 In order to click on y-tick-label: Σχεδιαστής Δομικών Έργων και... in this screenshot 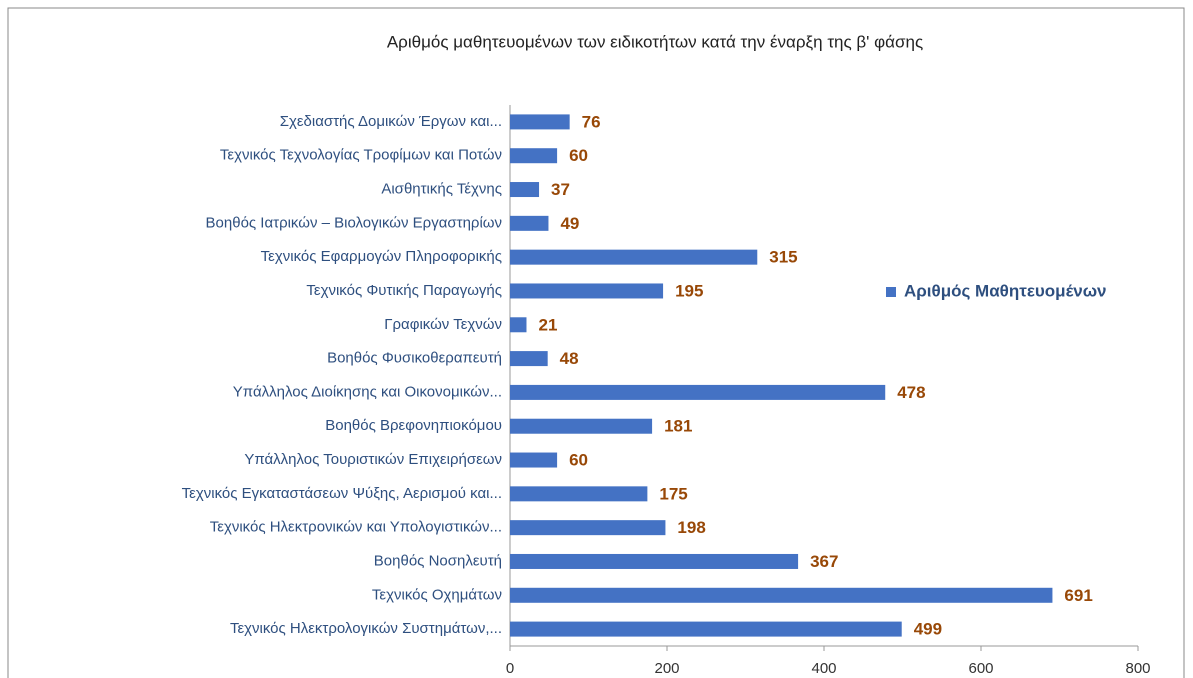, I will do `click(391, 121)`.